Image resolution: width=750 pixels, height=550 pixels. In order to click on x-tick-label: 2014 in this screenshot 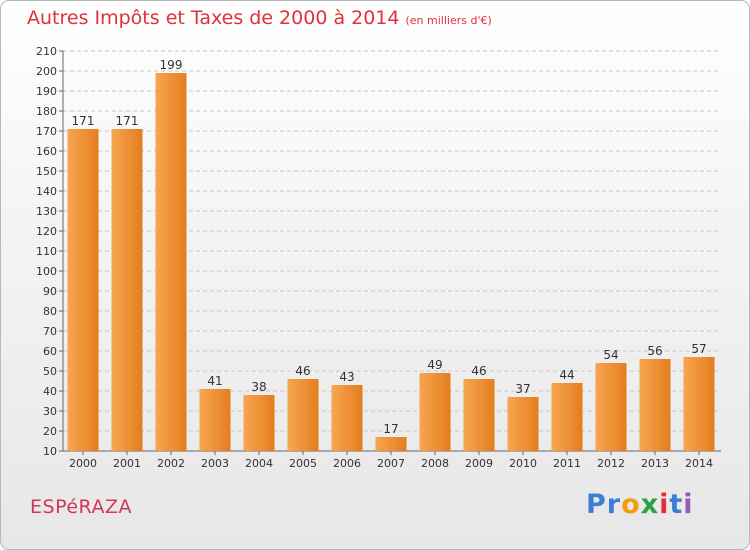, I will do `click(699, 463)`.